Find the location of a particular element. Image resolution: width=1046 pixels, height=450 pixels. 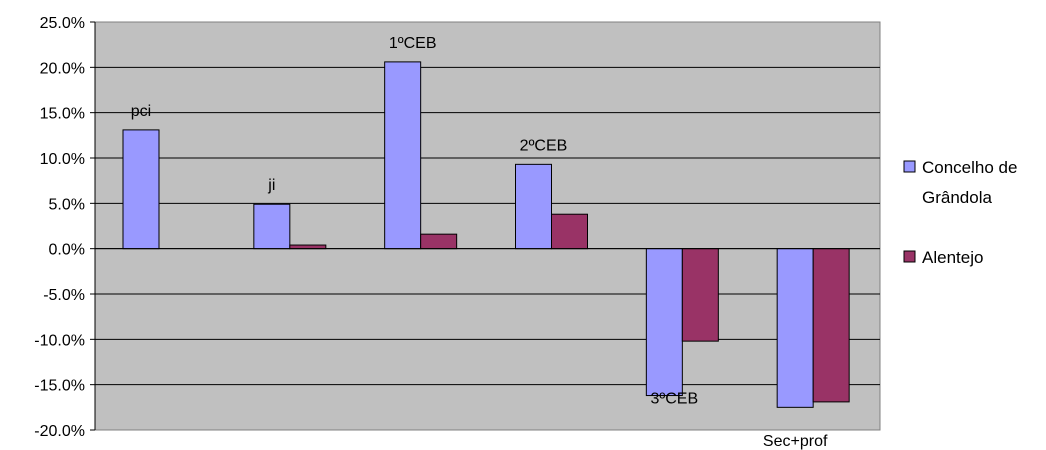

legend-swatch-alentejo is located at coordinates (909, 256).